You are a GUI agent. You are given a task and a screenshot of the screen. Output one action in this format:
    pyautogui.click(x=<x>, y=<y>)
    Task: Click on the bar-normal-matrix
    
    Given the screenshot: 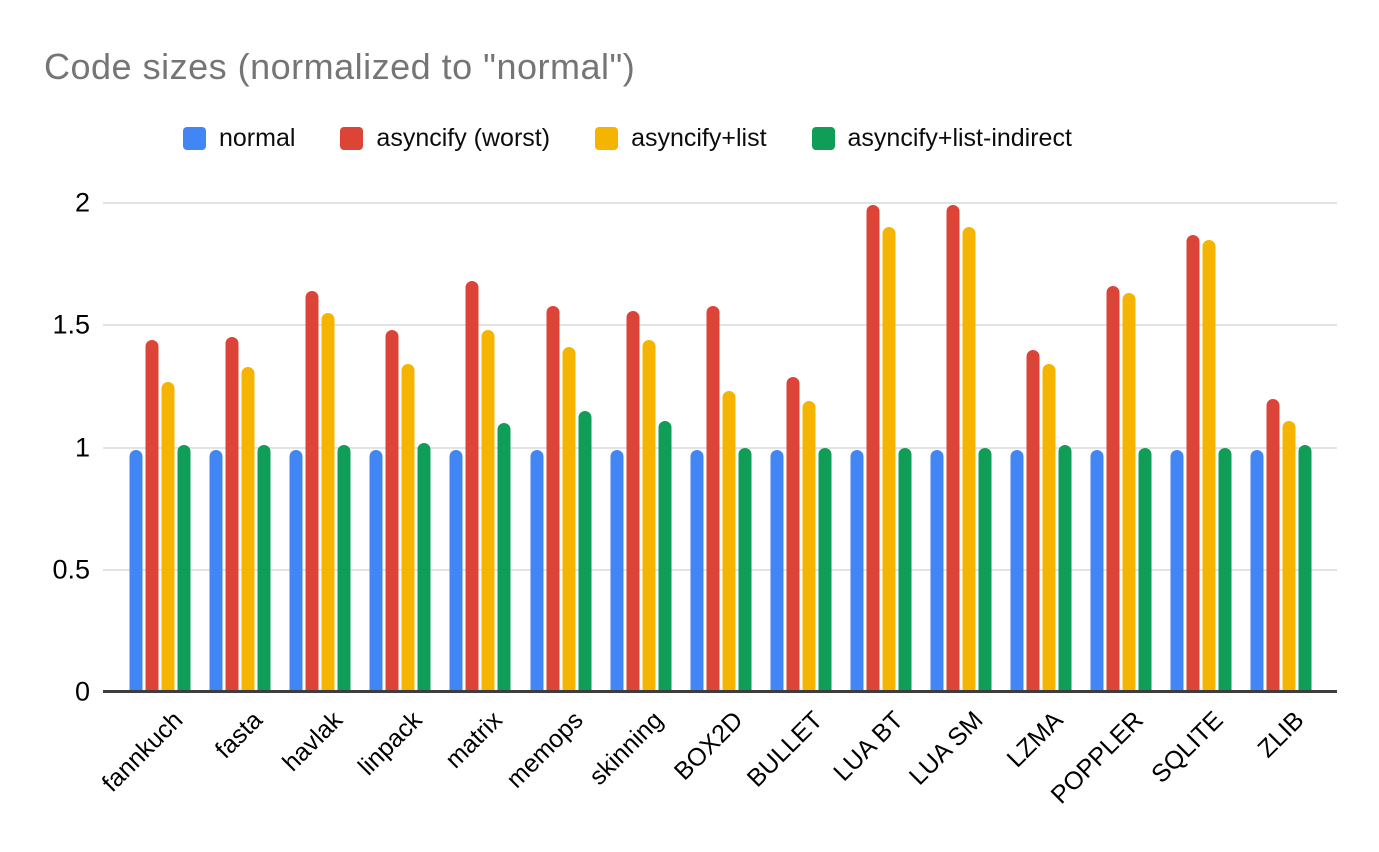 What is the action you would take?
    pyautogui.click(x=456, y=570)
    